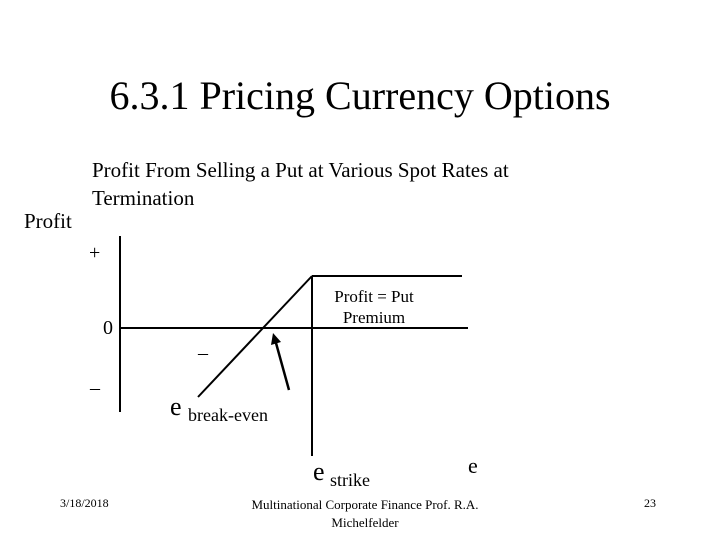 Image resolution: width=720 pixels, height=540 pixels. What do you see at coordinates (473, 465) in the screenshot?
I see `x-axis-label: e` at bounding box center [473, 465].